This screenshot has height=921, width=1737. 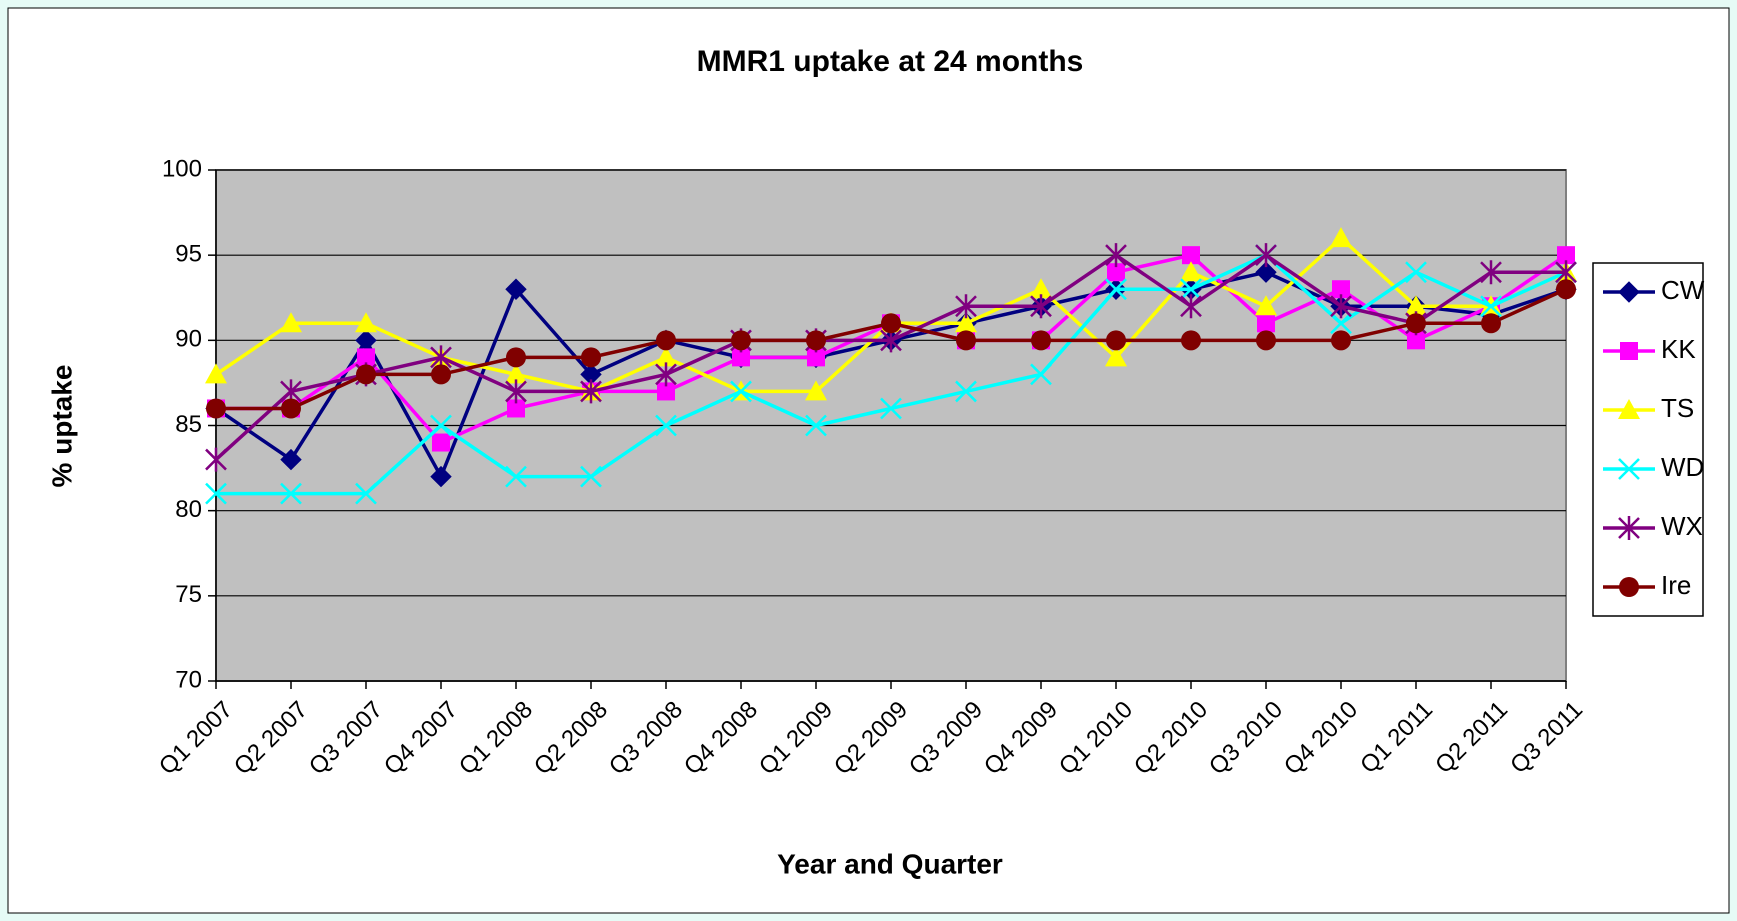 What do you see at coordinates (1682, 467) in the screenshot?
I see `legend-label: WD` at bounding box center [1682, 467].